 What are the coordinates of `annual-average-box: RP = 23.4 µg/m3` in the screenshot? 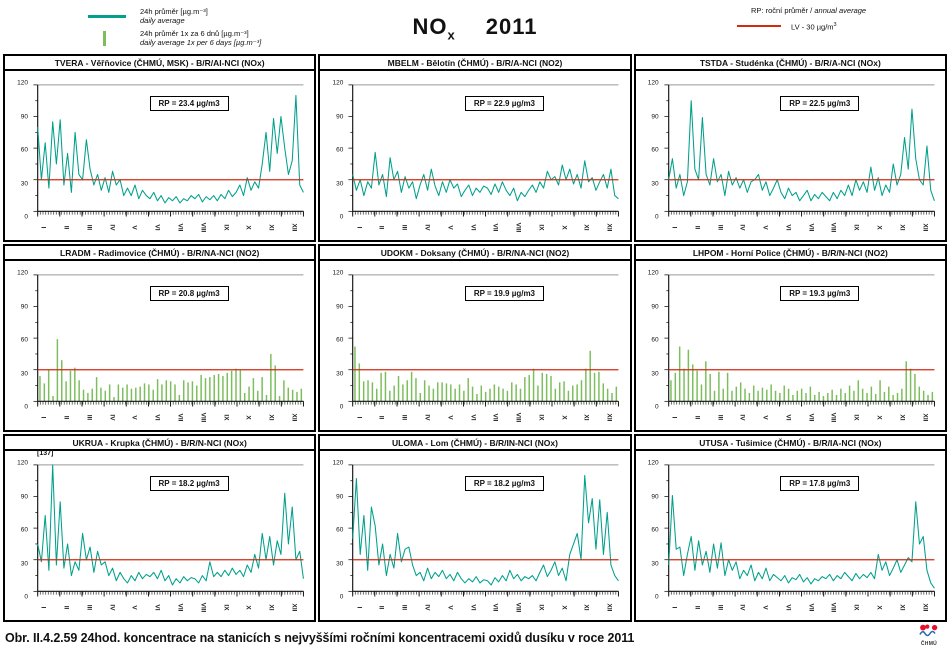 It's located at (189, 103).